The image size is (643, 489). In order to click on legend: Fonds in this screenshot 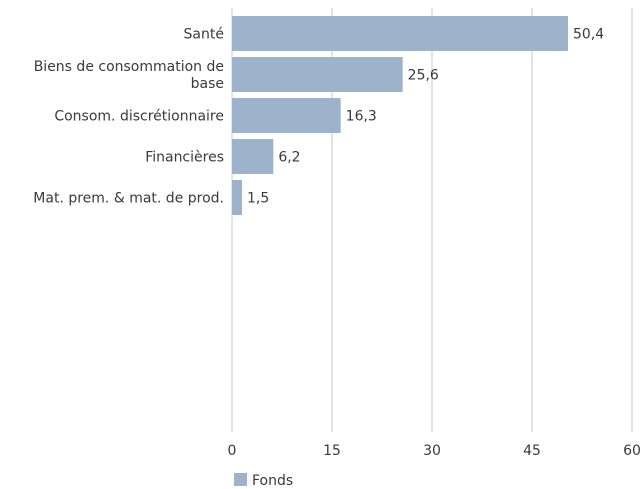, I will do `click(263, 481)`.